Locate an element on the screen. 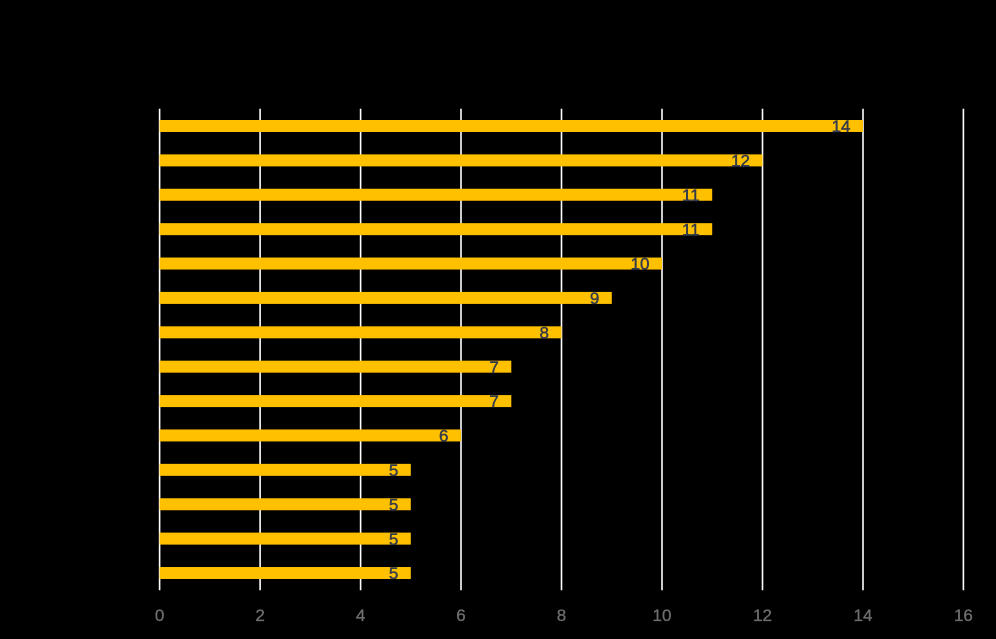 This screenshot has height=639, width=996. svg-text: 9 is located at coordinates (594, 298).